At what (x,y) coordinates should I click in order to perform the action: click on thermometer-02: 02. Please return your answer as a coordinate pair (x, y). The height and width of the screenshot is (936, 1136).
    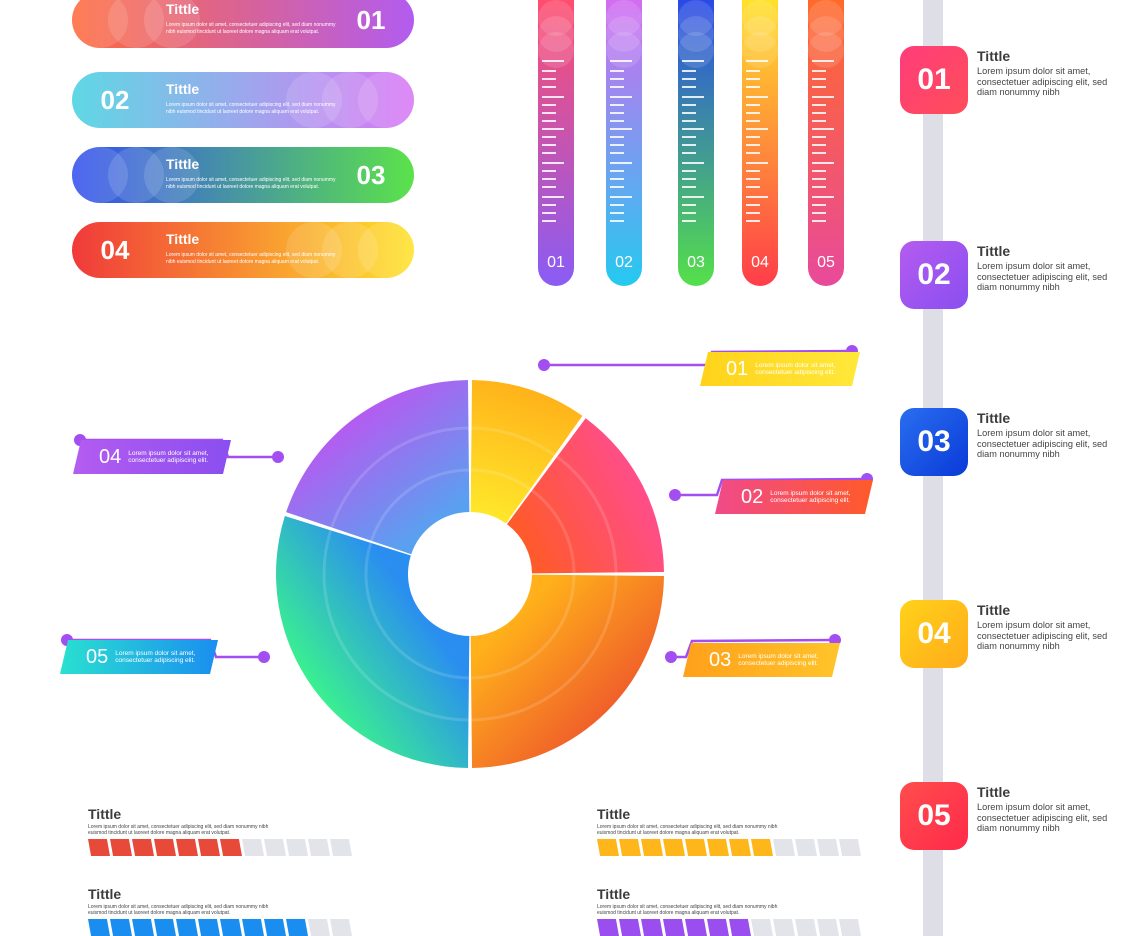
    Looking at the image, I should click on (624, 143).